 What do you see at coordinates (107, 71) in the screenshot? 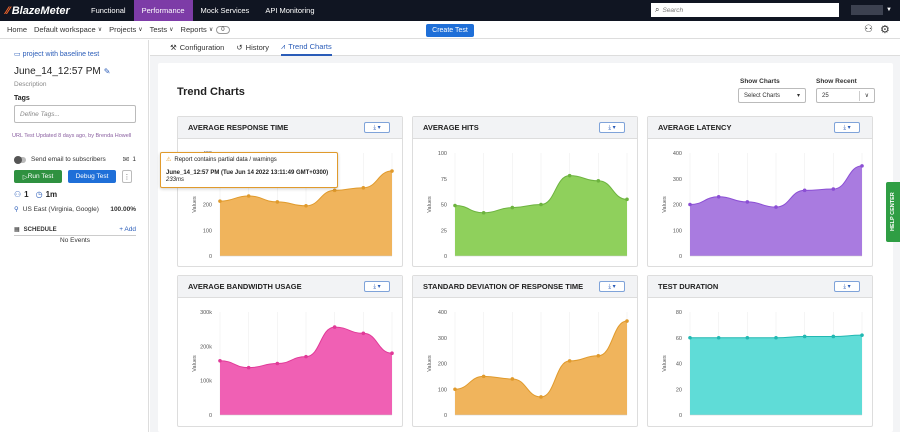
I see `pencil-icon: ✎` at bounding box center [107, 71].